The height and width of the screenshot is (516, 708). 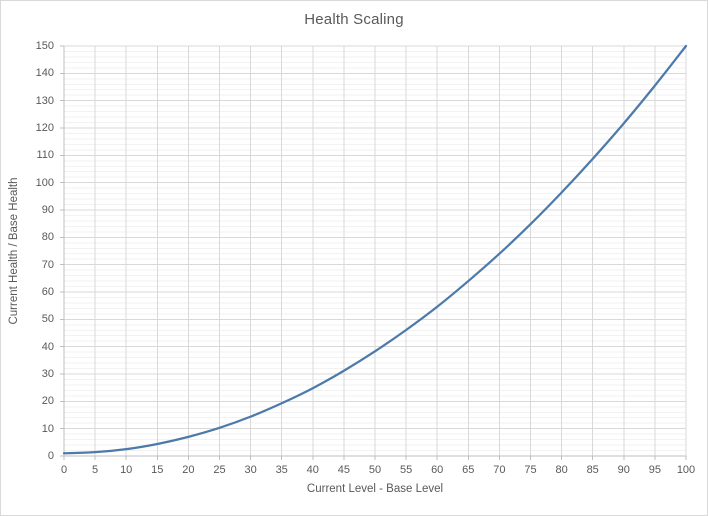 What do you see at coordinates (561, 470) in the screenshot?
I see `x-tick-label: 80` at bounding box center [561, 470].